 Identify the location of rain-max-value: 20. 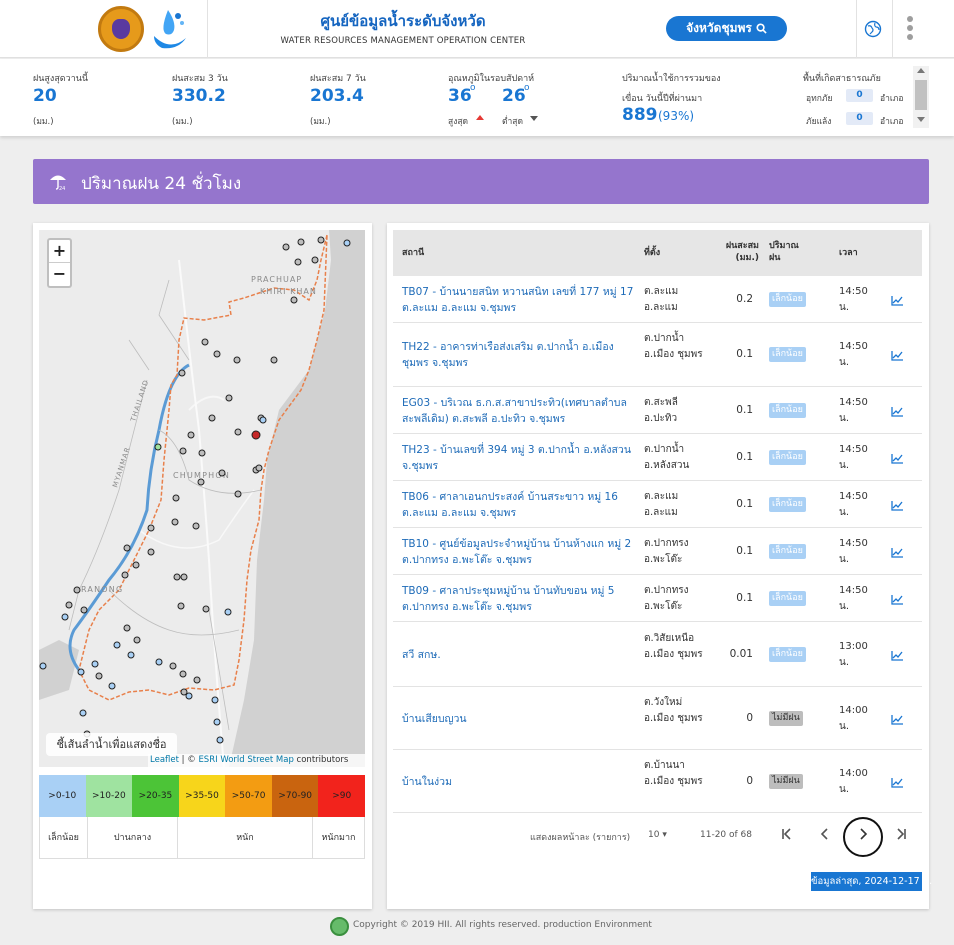
(45, 96).